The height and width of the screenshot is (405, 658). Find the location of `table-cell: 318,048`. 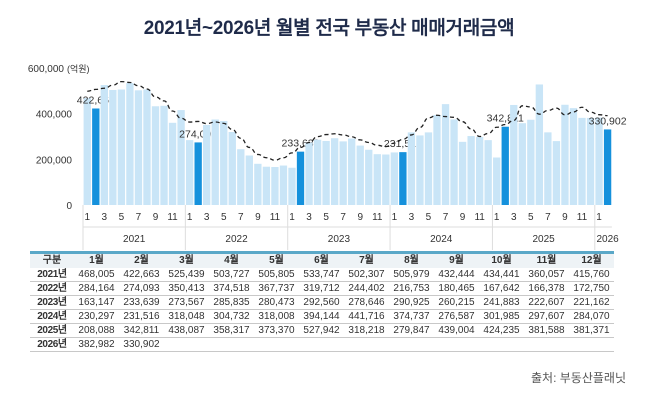

table-cell: 318,048 is located at coordinates (186, 316).